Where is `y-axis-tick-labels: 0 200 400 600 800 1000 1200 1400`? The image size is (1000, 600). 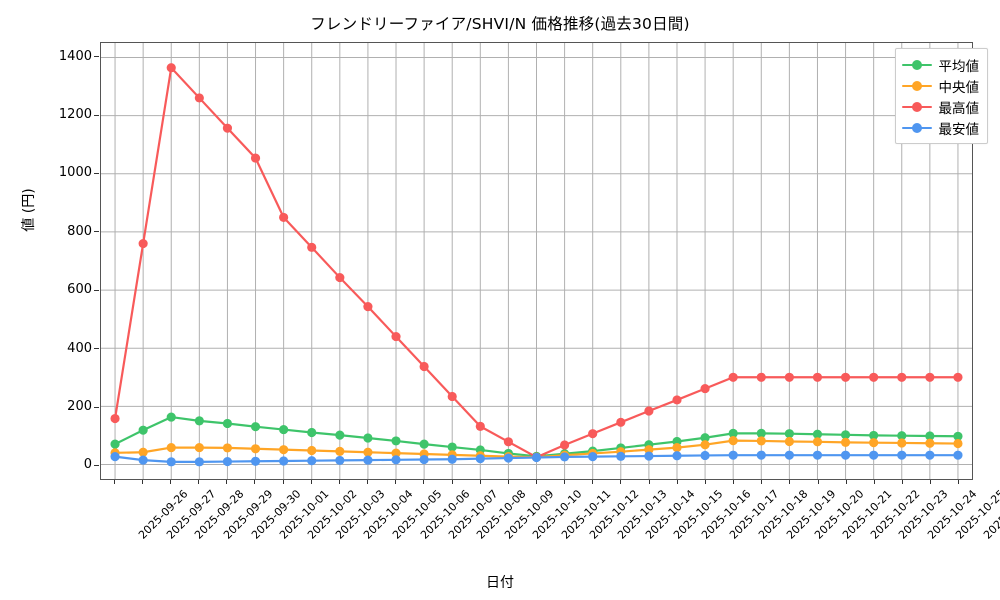
y-axis-tick-labels: 0 200 400 600 800 1000 1200 1400 is located at coordinates (70, 300).